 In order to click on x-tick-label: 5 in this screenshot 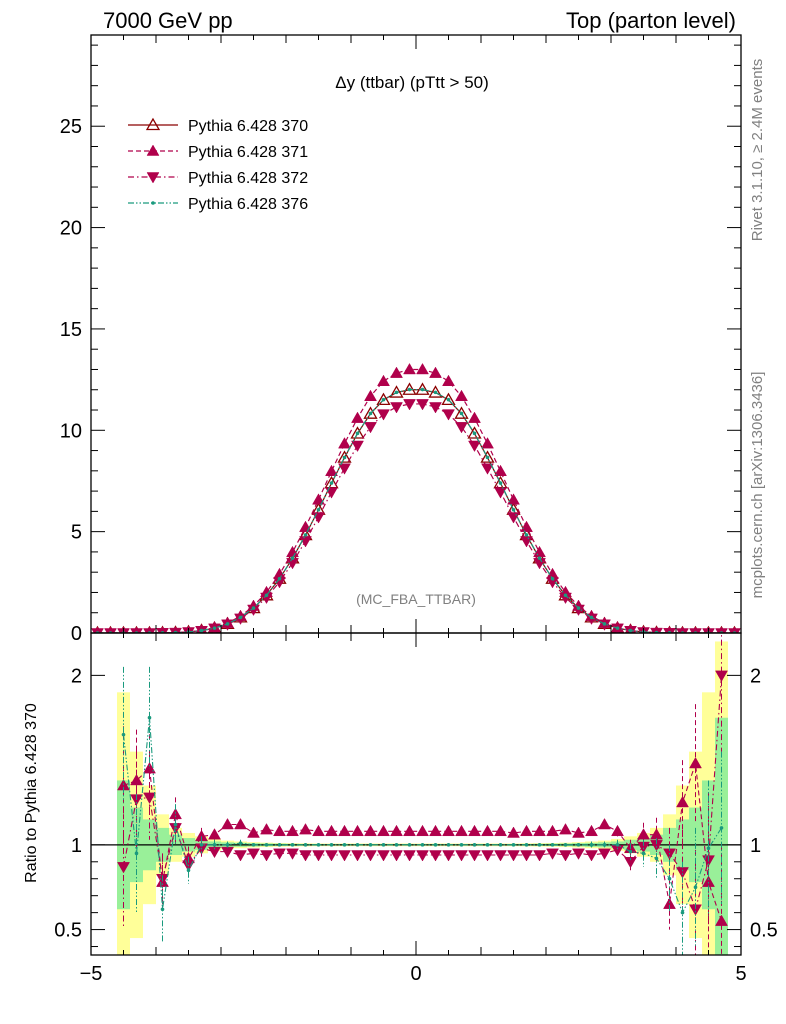, I will do `click(740, 974)`.